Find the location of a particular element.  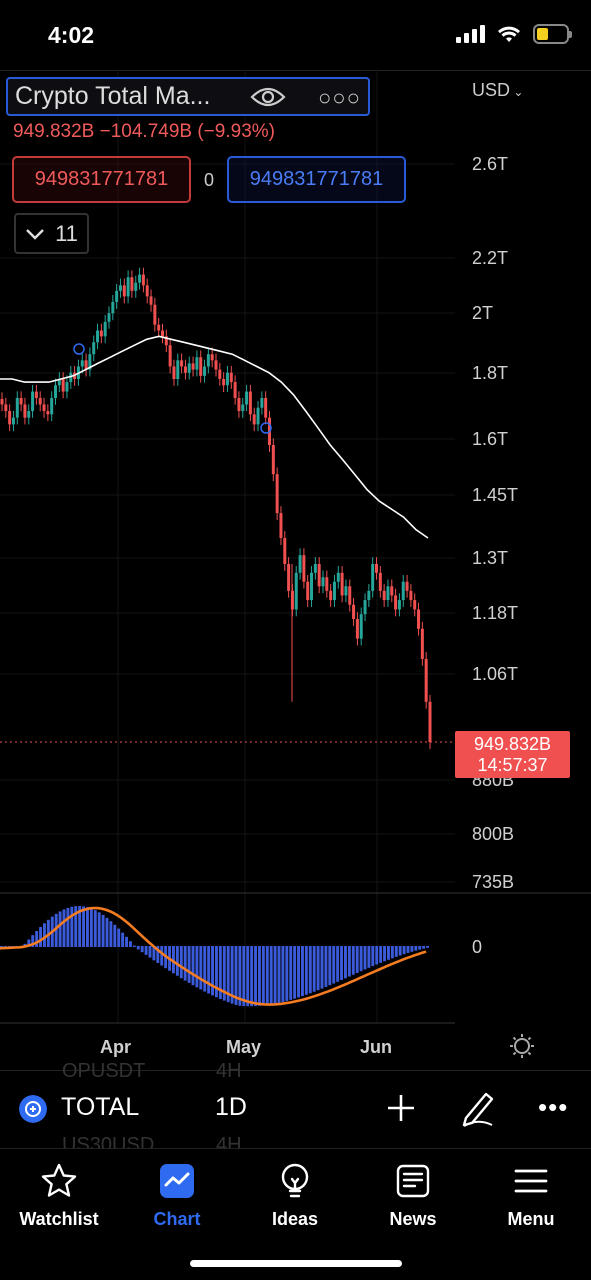

home-indicator is located at coordinates (296, 1263).